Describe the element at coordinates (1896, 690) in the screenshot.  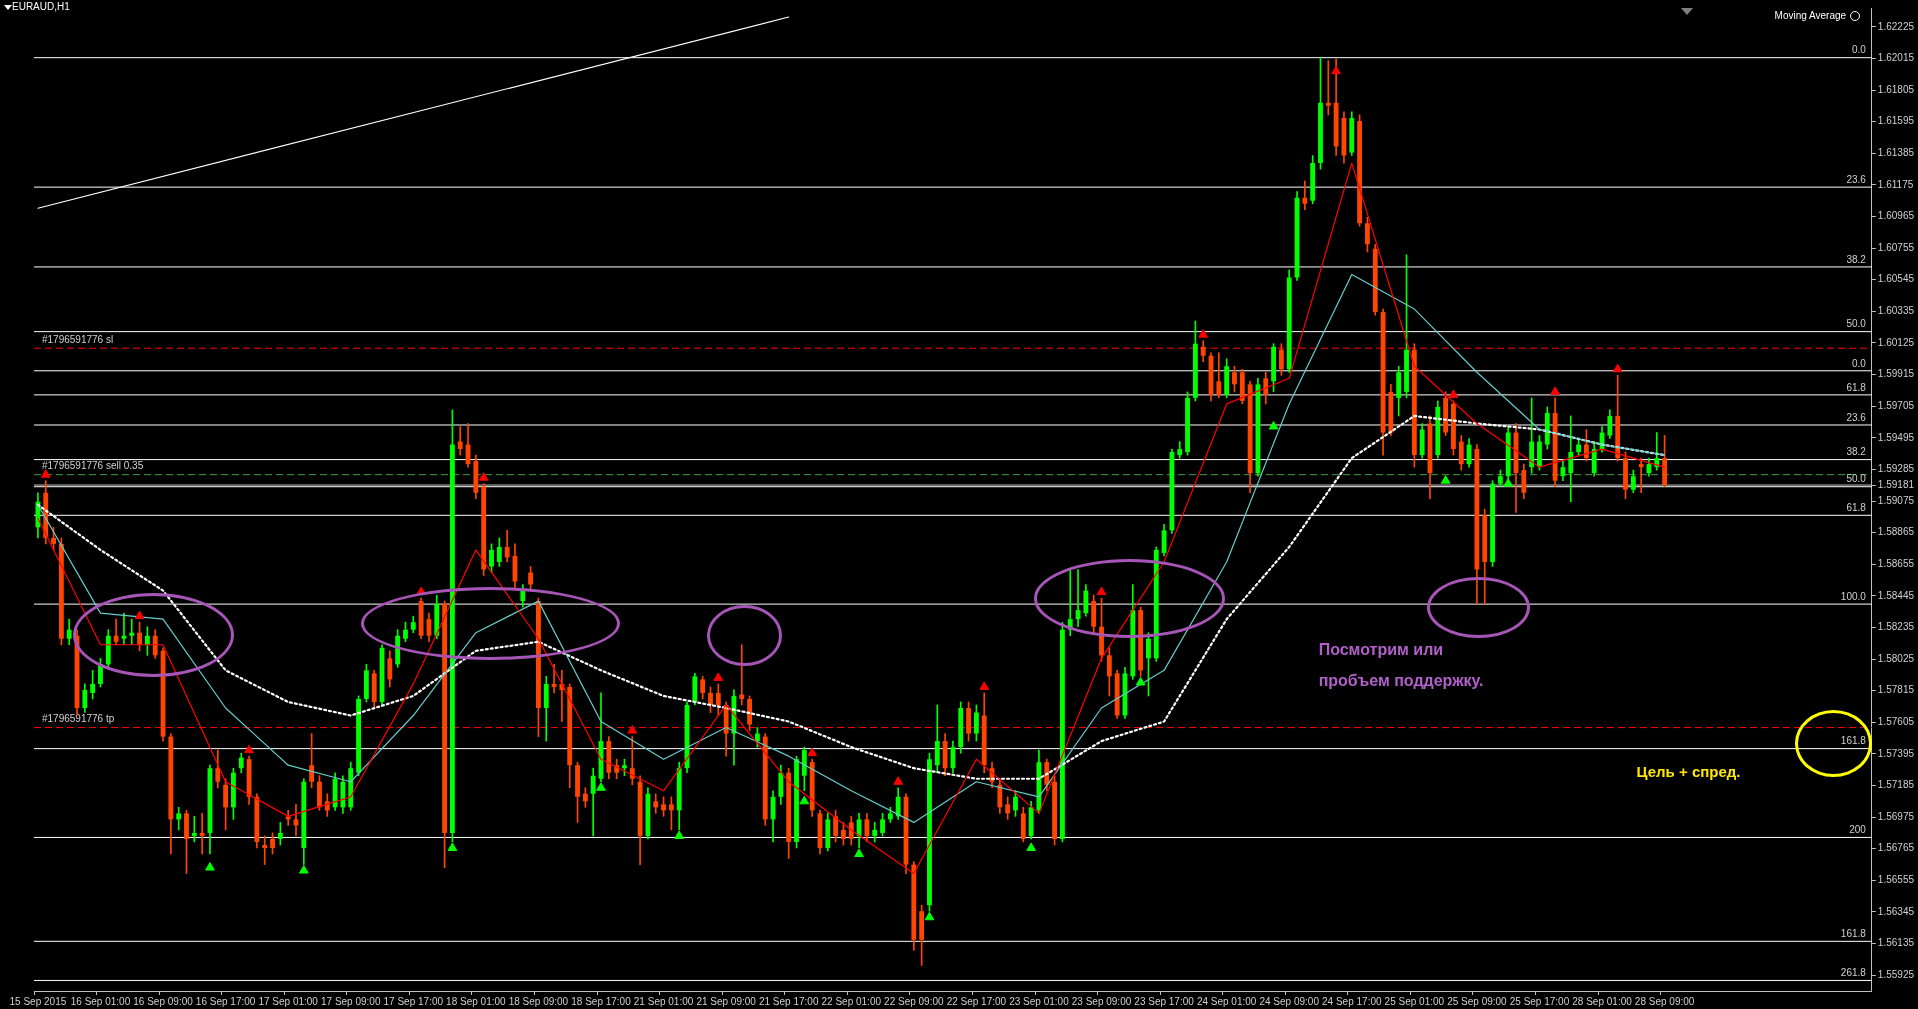
I see `y-tick-label: 1.57815` at that location.